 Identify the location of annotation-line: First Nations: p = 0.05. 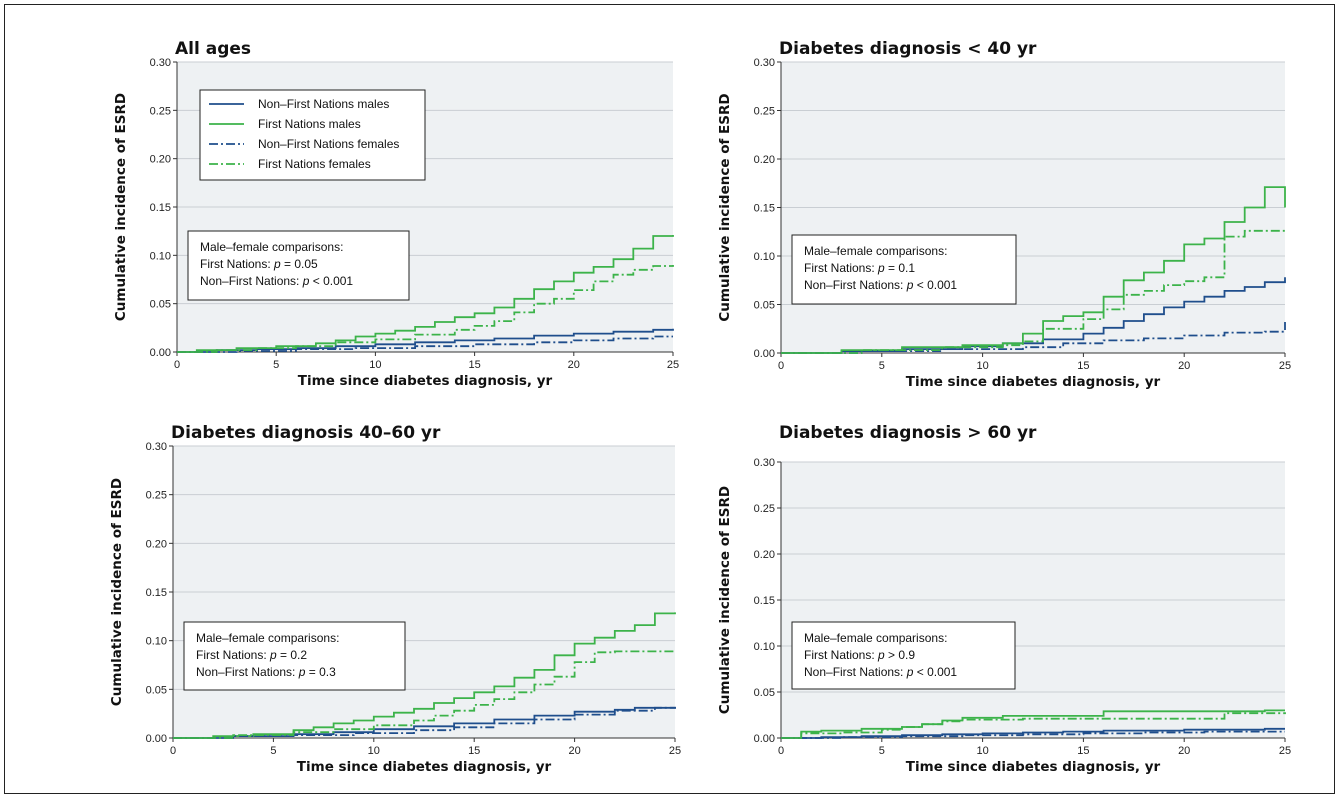
(259, 264).